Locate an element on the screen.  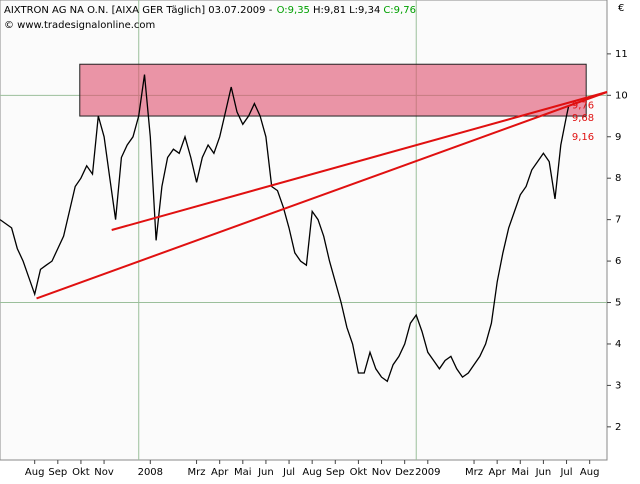
y-tick-label: 11 is located at coordinates (621, 54).